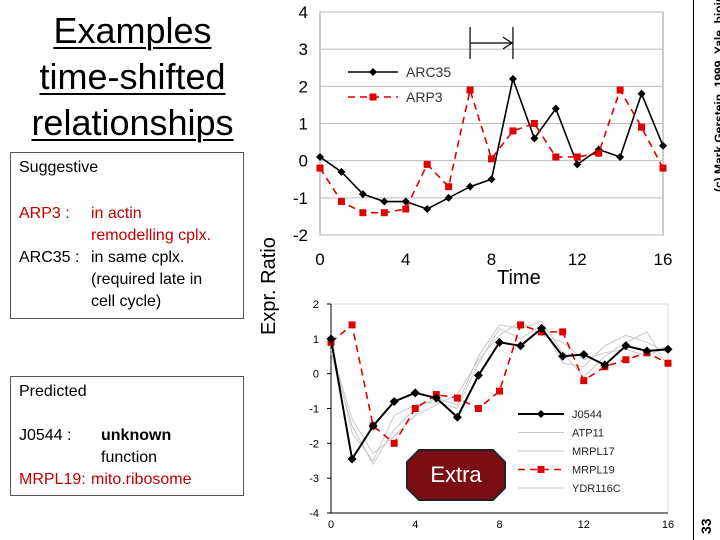 The image size is (720, 540). I want to click on bottom-y-tick-label: 0, so click(316, 375).